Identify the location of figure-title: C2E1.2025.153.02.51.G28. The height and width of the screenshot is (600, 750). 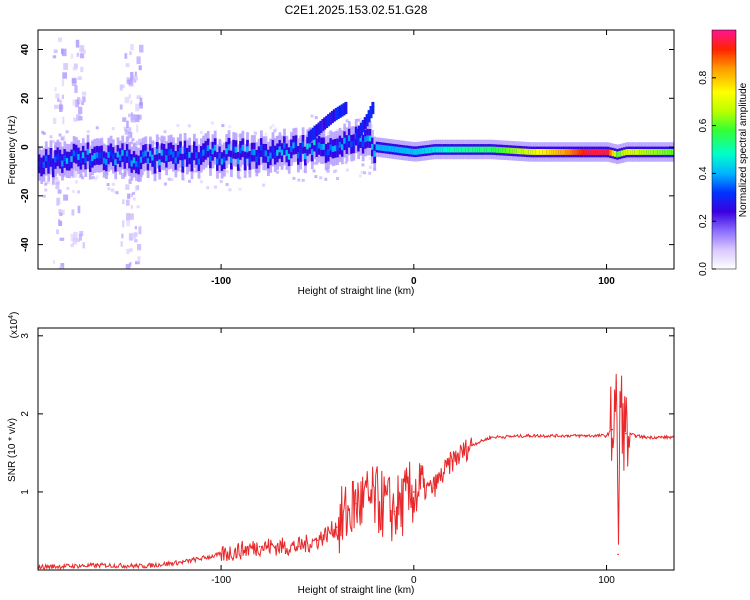
(356, 10).